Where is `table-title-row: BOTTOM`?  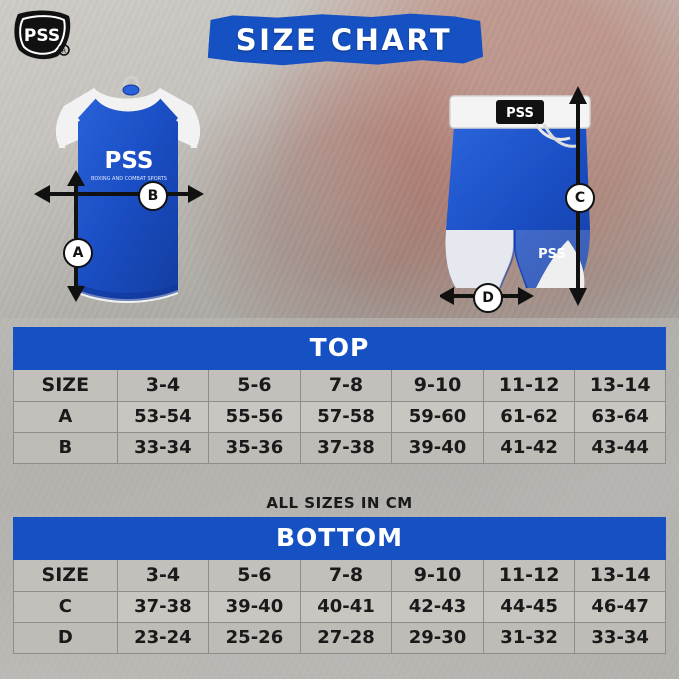 table-title-row: BOTTOM is located at coordinates (339, 538).